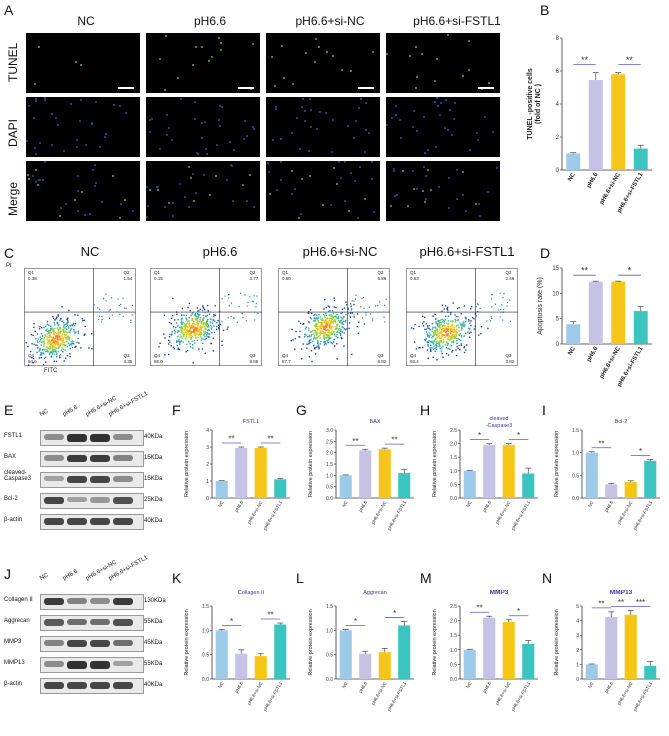 The width and height of the screenshot is (669, 736). What do you see at coordinates (83, 127) in the screenshot?
I see `micro-image-r1-c0` at bounding box center [83, 127].